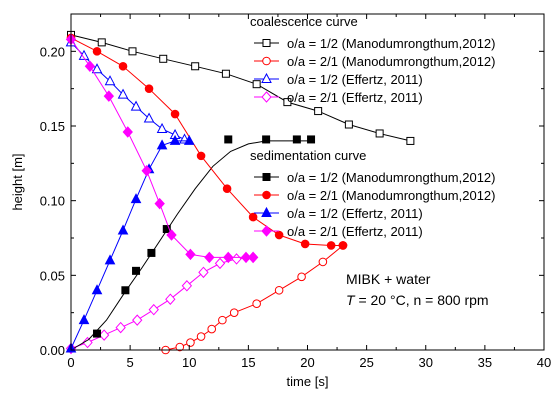 This screenshot has height=399, width=553. I want to click on x-tick-label: 30, so click(426, 362).